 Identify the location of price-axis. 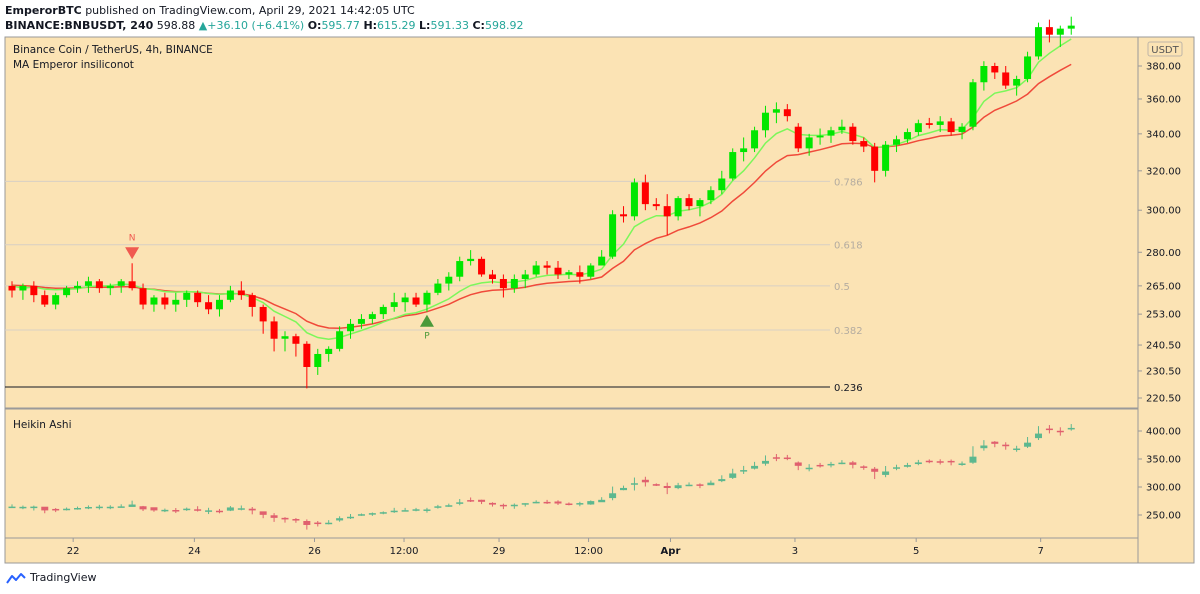
(1166, 300).